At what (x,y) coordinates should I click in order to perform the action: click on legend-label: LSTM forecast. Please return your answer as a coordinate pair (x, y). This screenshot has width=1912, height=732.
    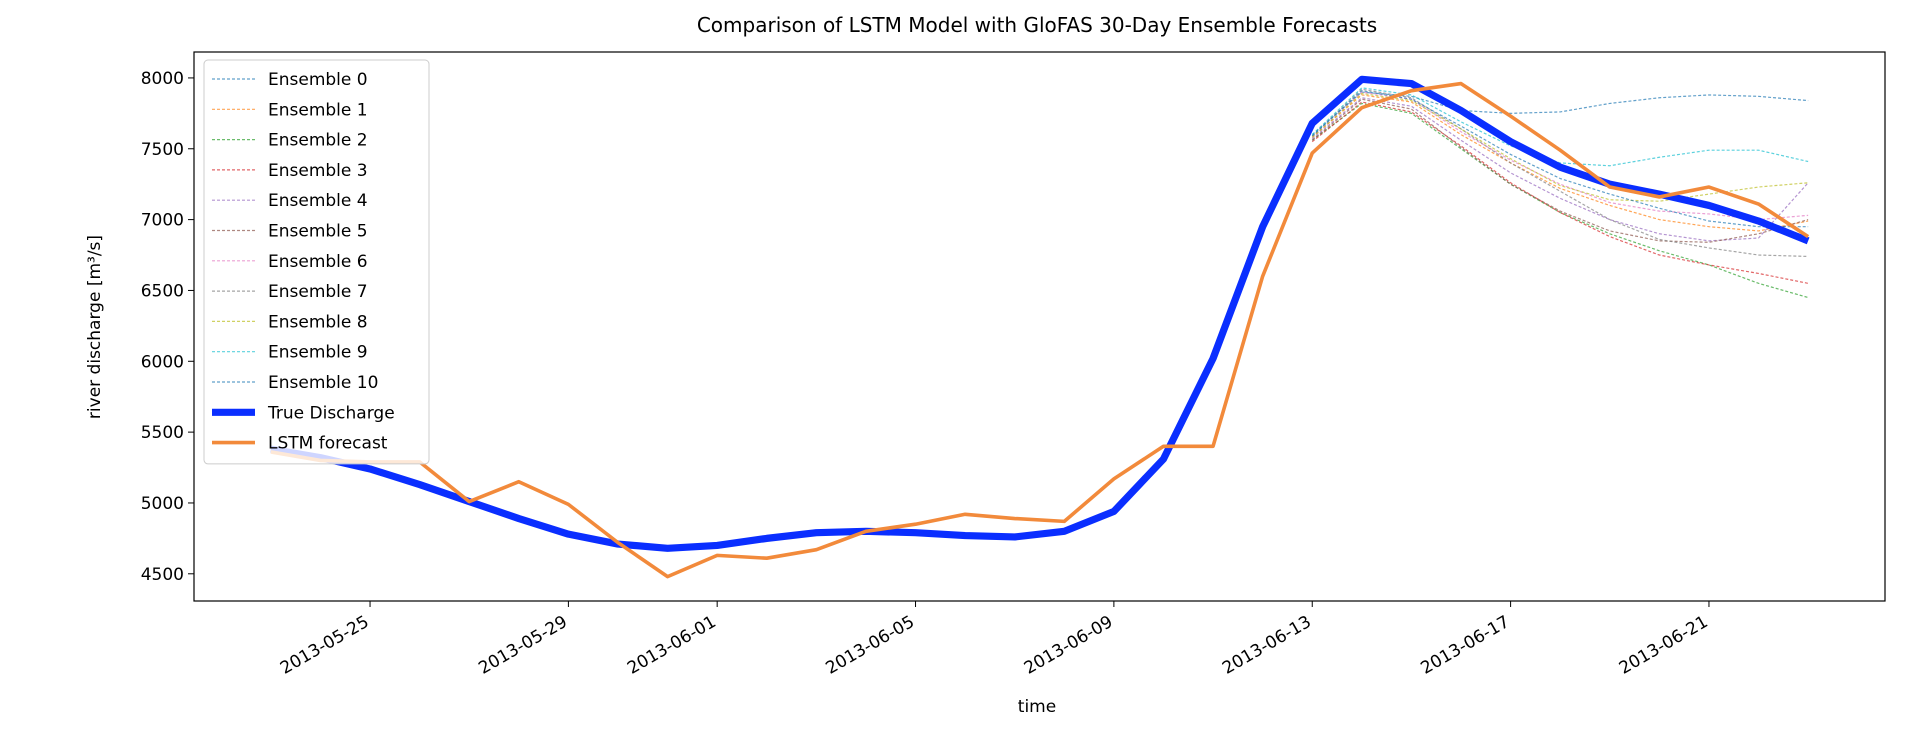
    Looking at the image, I should click on (328, 444).